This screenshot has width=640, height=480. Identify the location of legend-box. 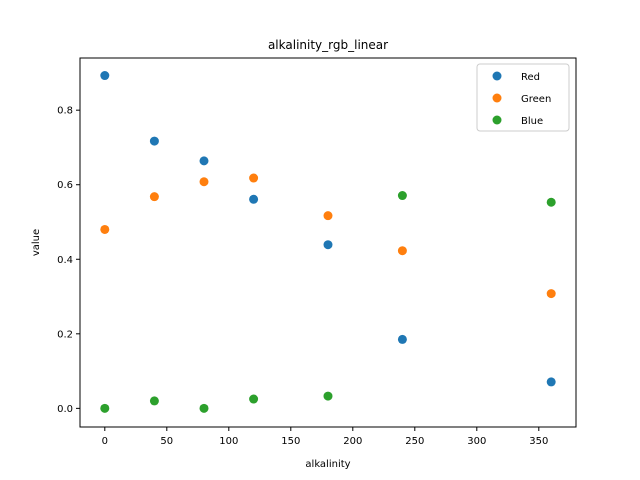
(523, 97).